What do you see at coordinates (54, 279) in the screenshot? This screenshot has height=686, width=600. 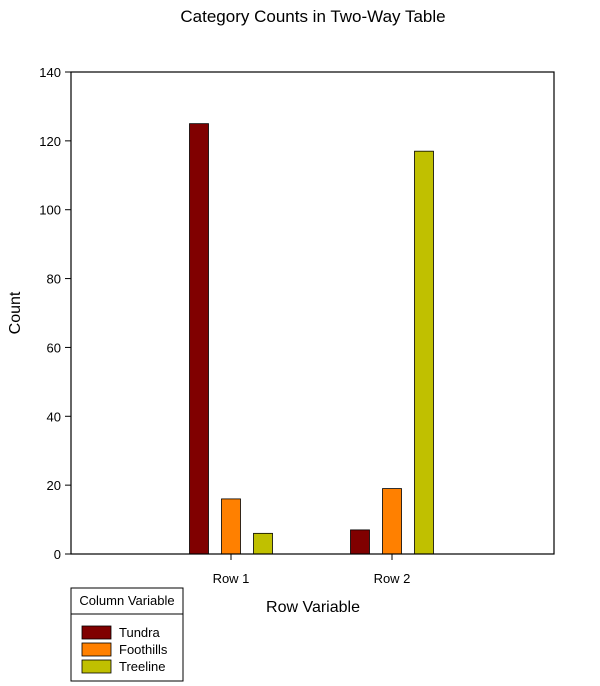 I see `y-tick-label: 80` at bounding box center [54, 279].